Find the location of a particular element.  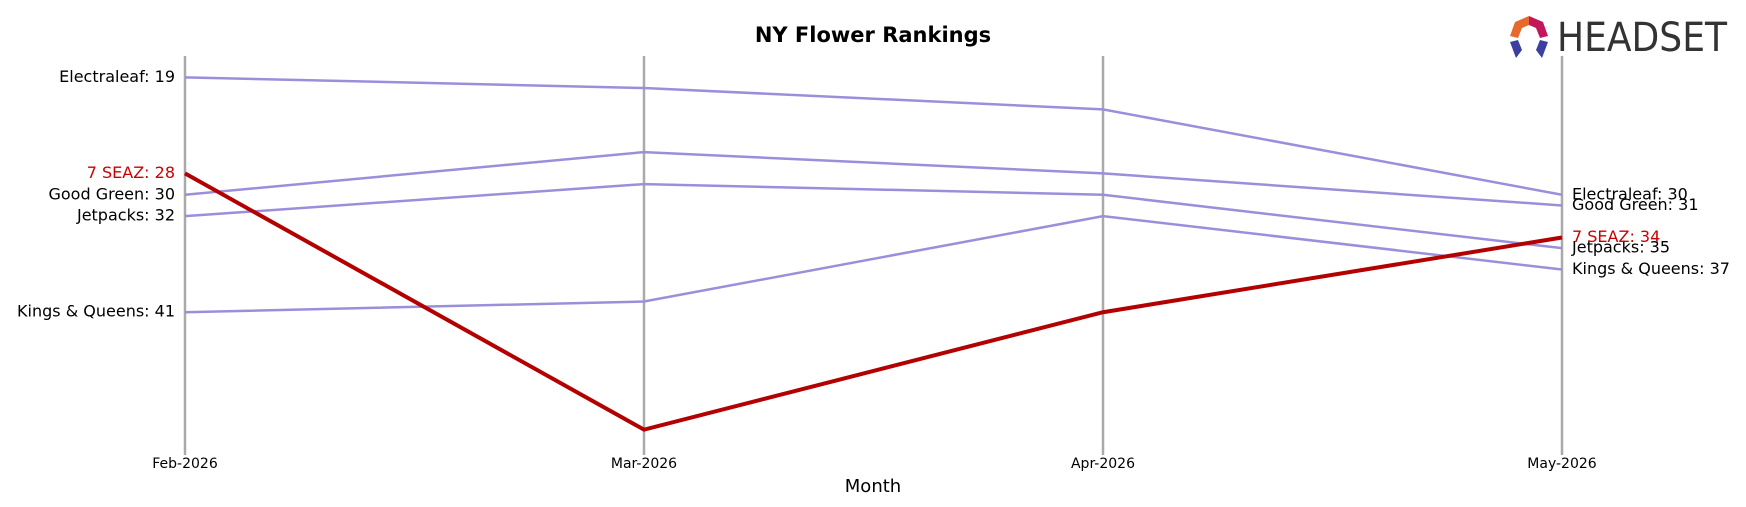

x-axis-label: Month is located at coordinates (873, 486).